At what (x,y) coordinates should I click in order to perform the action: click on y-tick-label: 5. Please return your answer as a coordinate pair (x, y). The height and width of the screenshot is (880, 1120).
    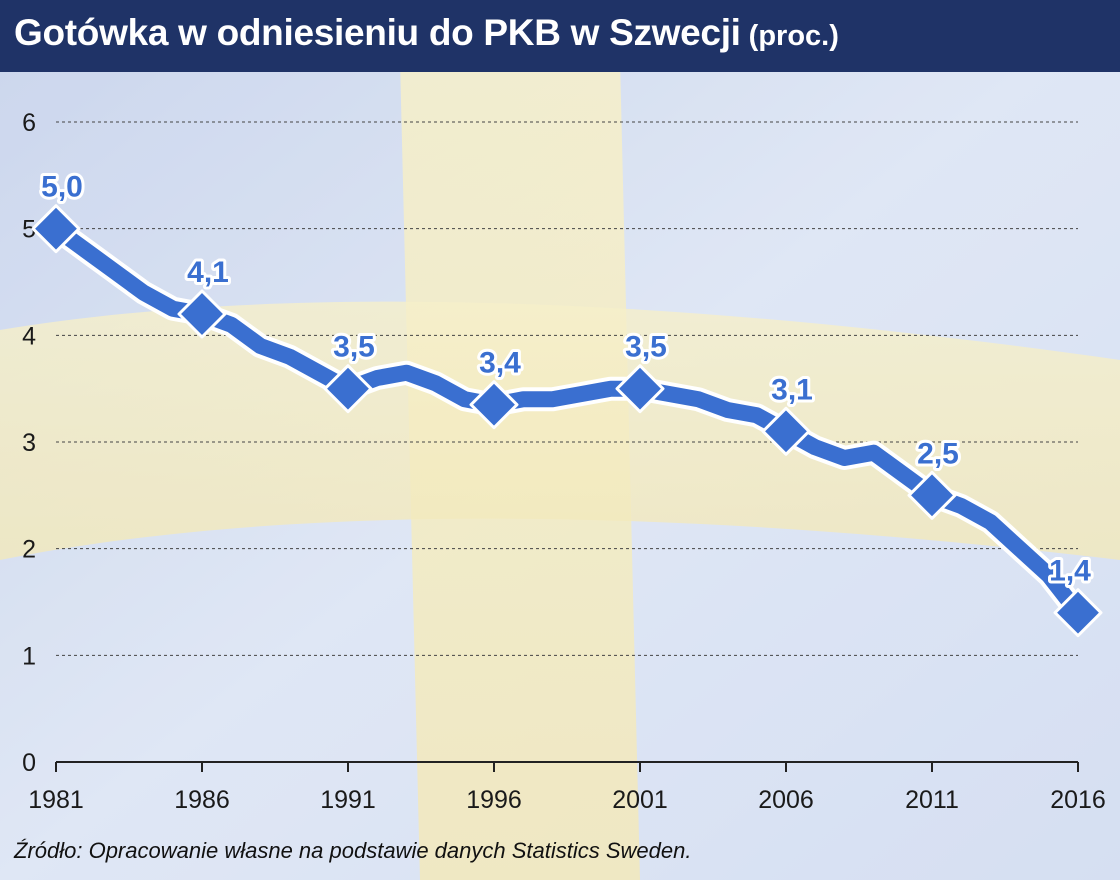
    Looking at the image, I should click on (29, 230).